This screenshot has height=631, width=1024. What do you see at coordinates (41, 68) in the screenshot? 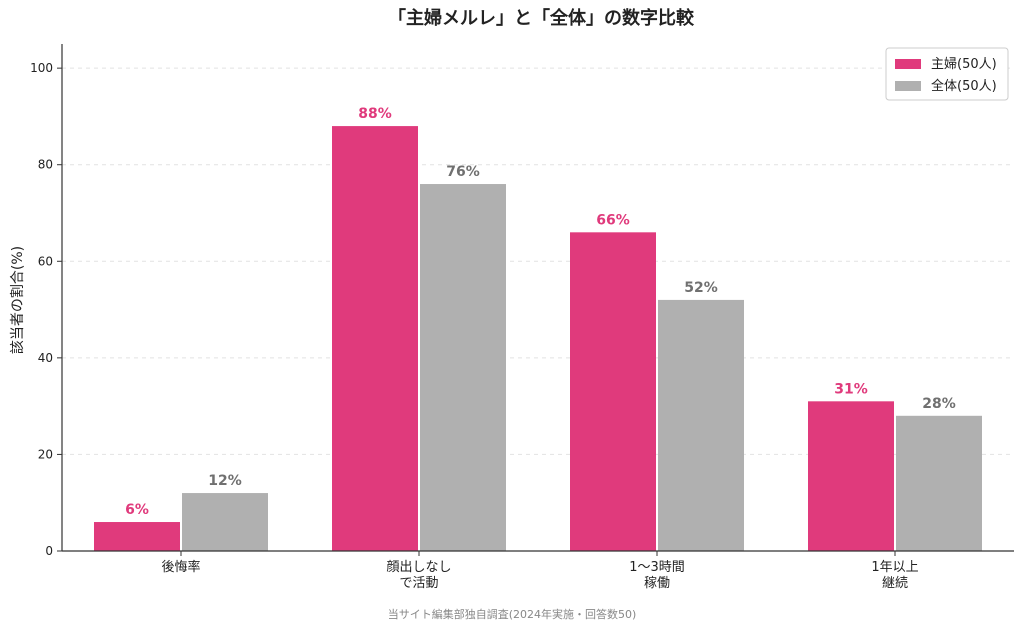
I see `y-tick-label: 100` at bounding box center [41, 68].